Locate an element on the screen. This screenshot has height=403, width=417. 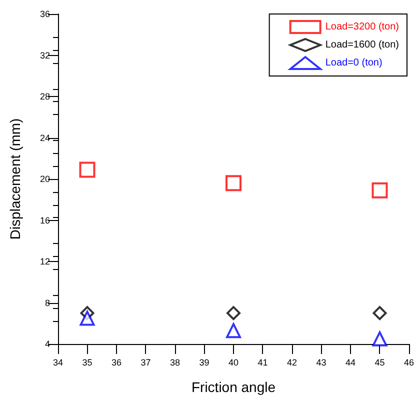
y-tick-label: 32 is located at coordinates (45, 55).